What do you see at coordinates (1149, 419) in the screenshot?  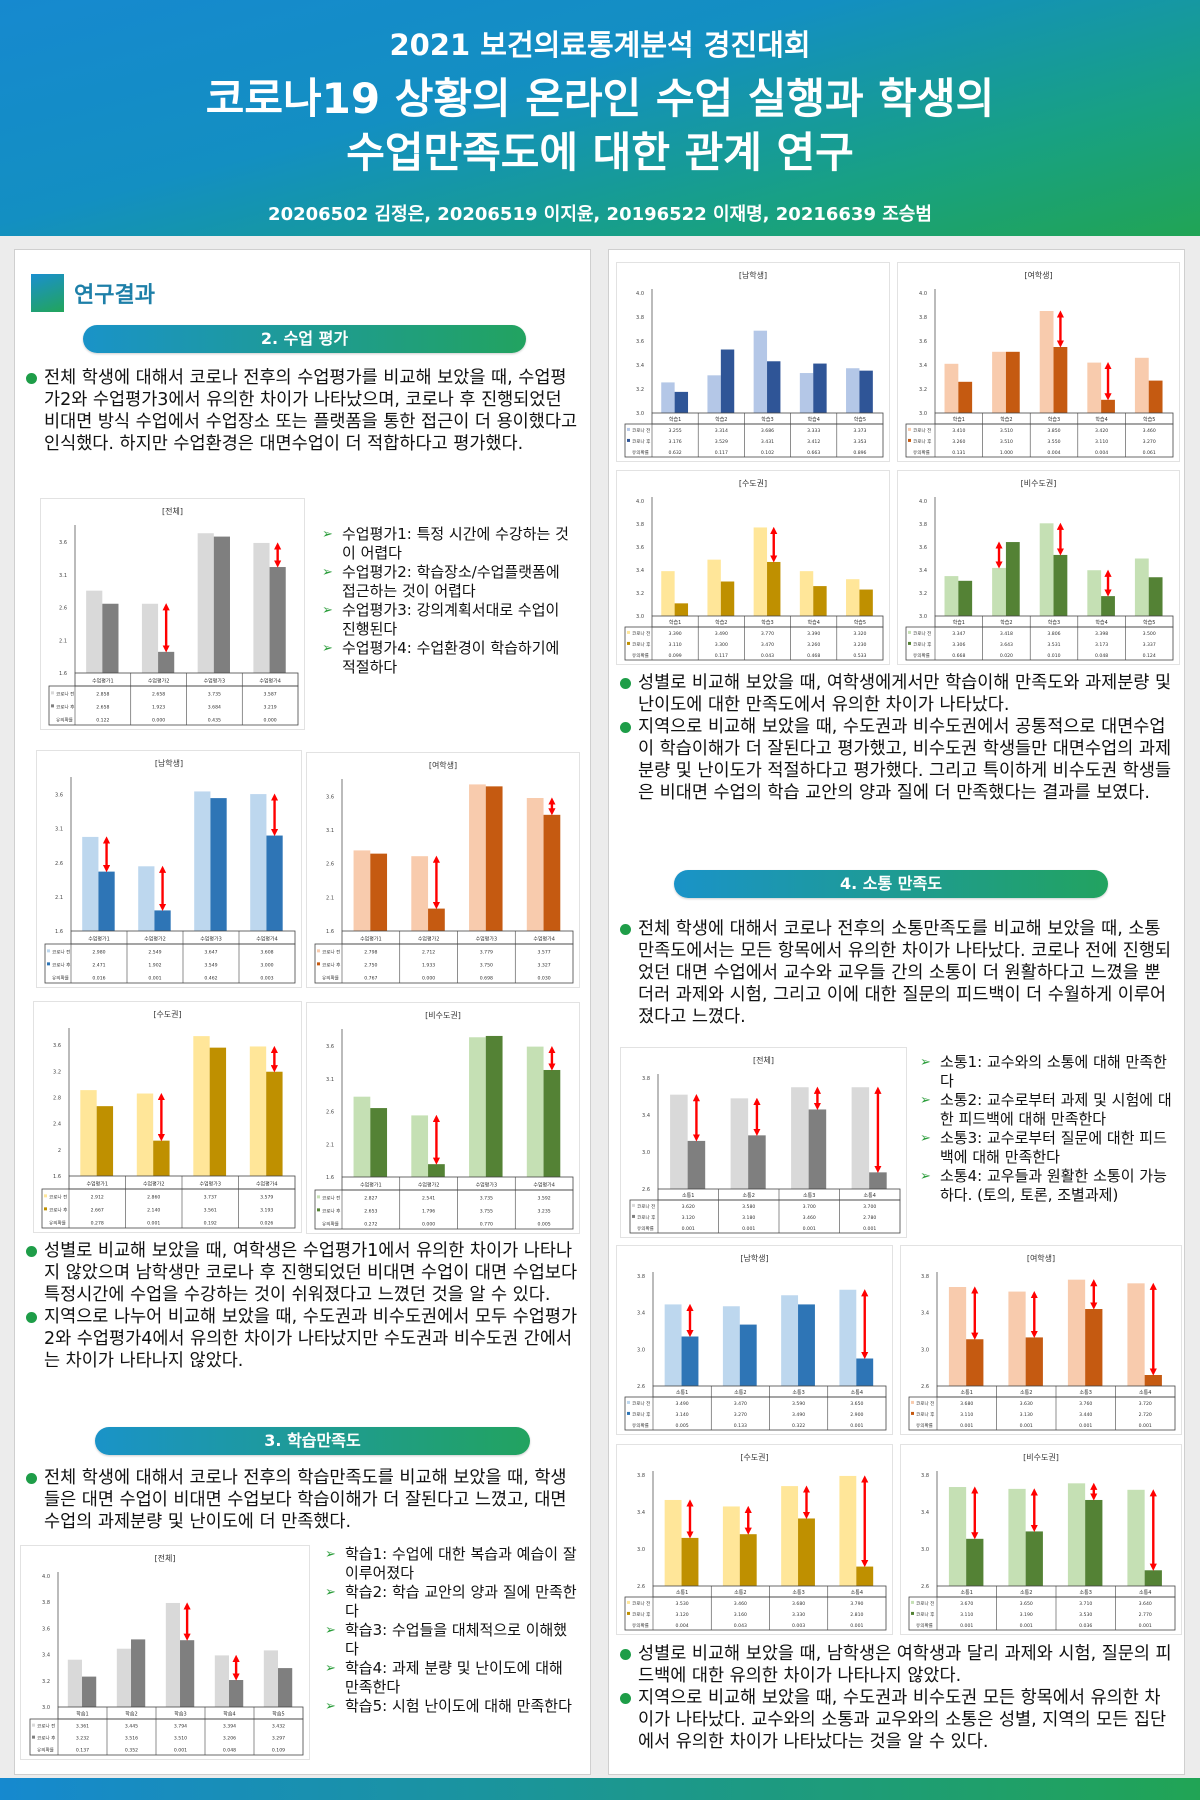 I see `category-label: 학습5` at bounding box center [1149, 419].